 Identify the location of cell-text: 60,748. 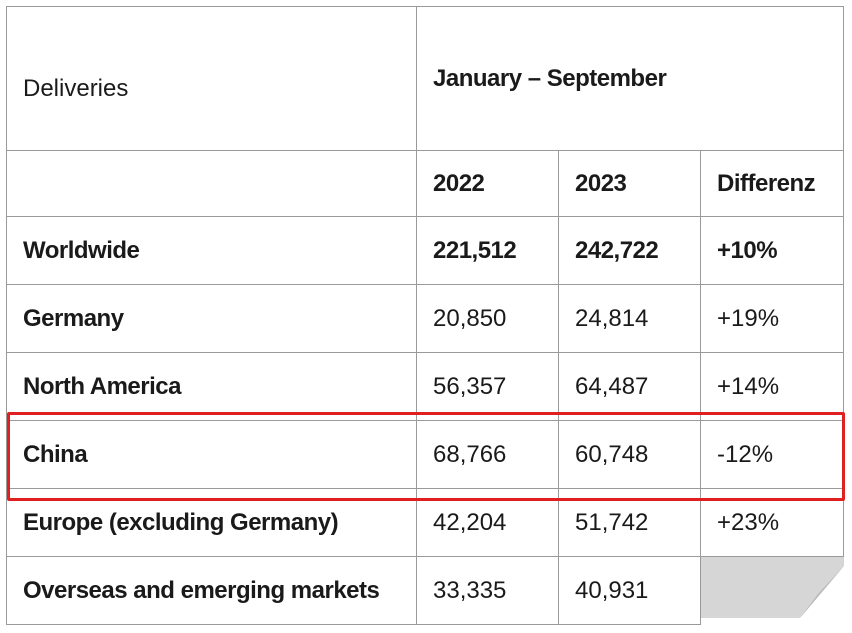
(612, 454).